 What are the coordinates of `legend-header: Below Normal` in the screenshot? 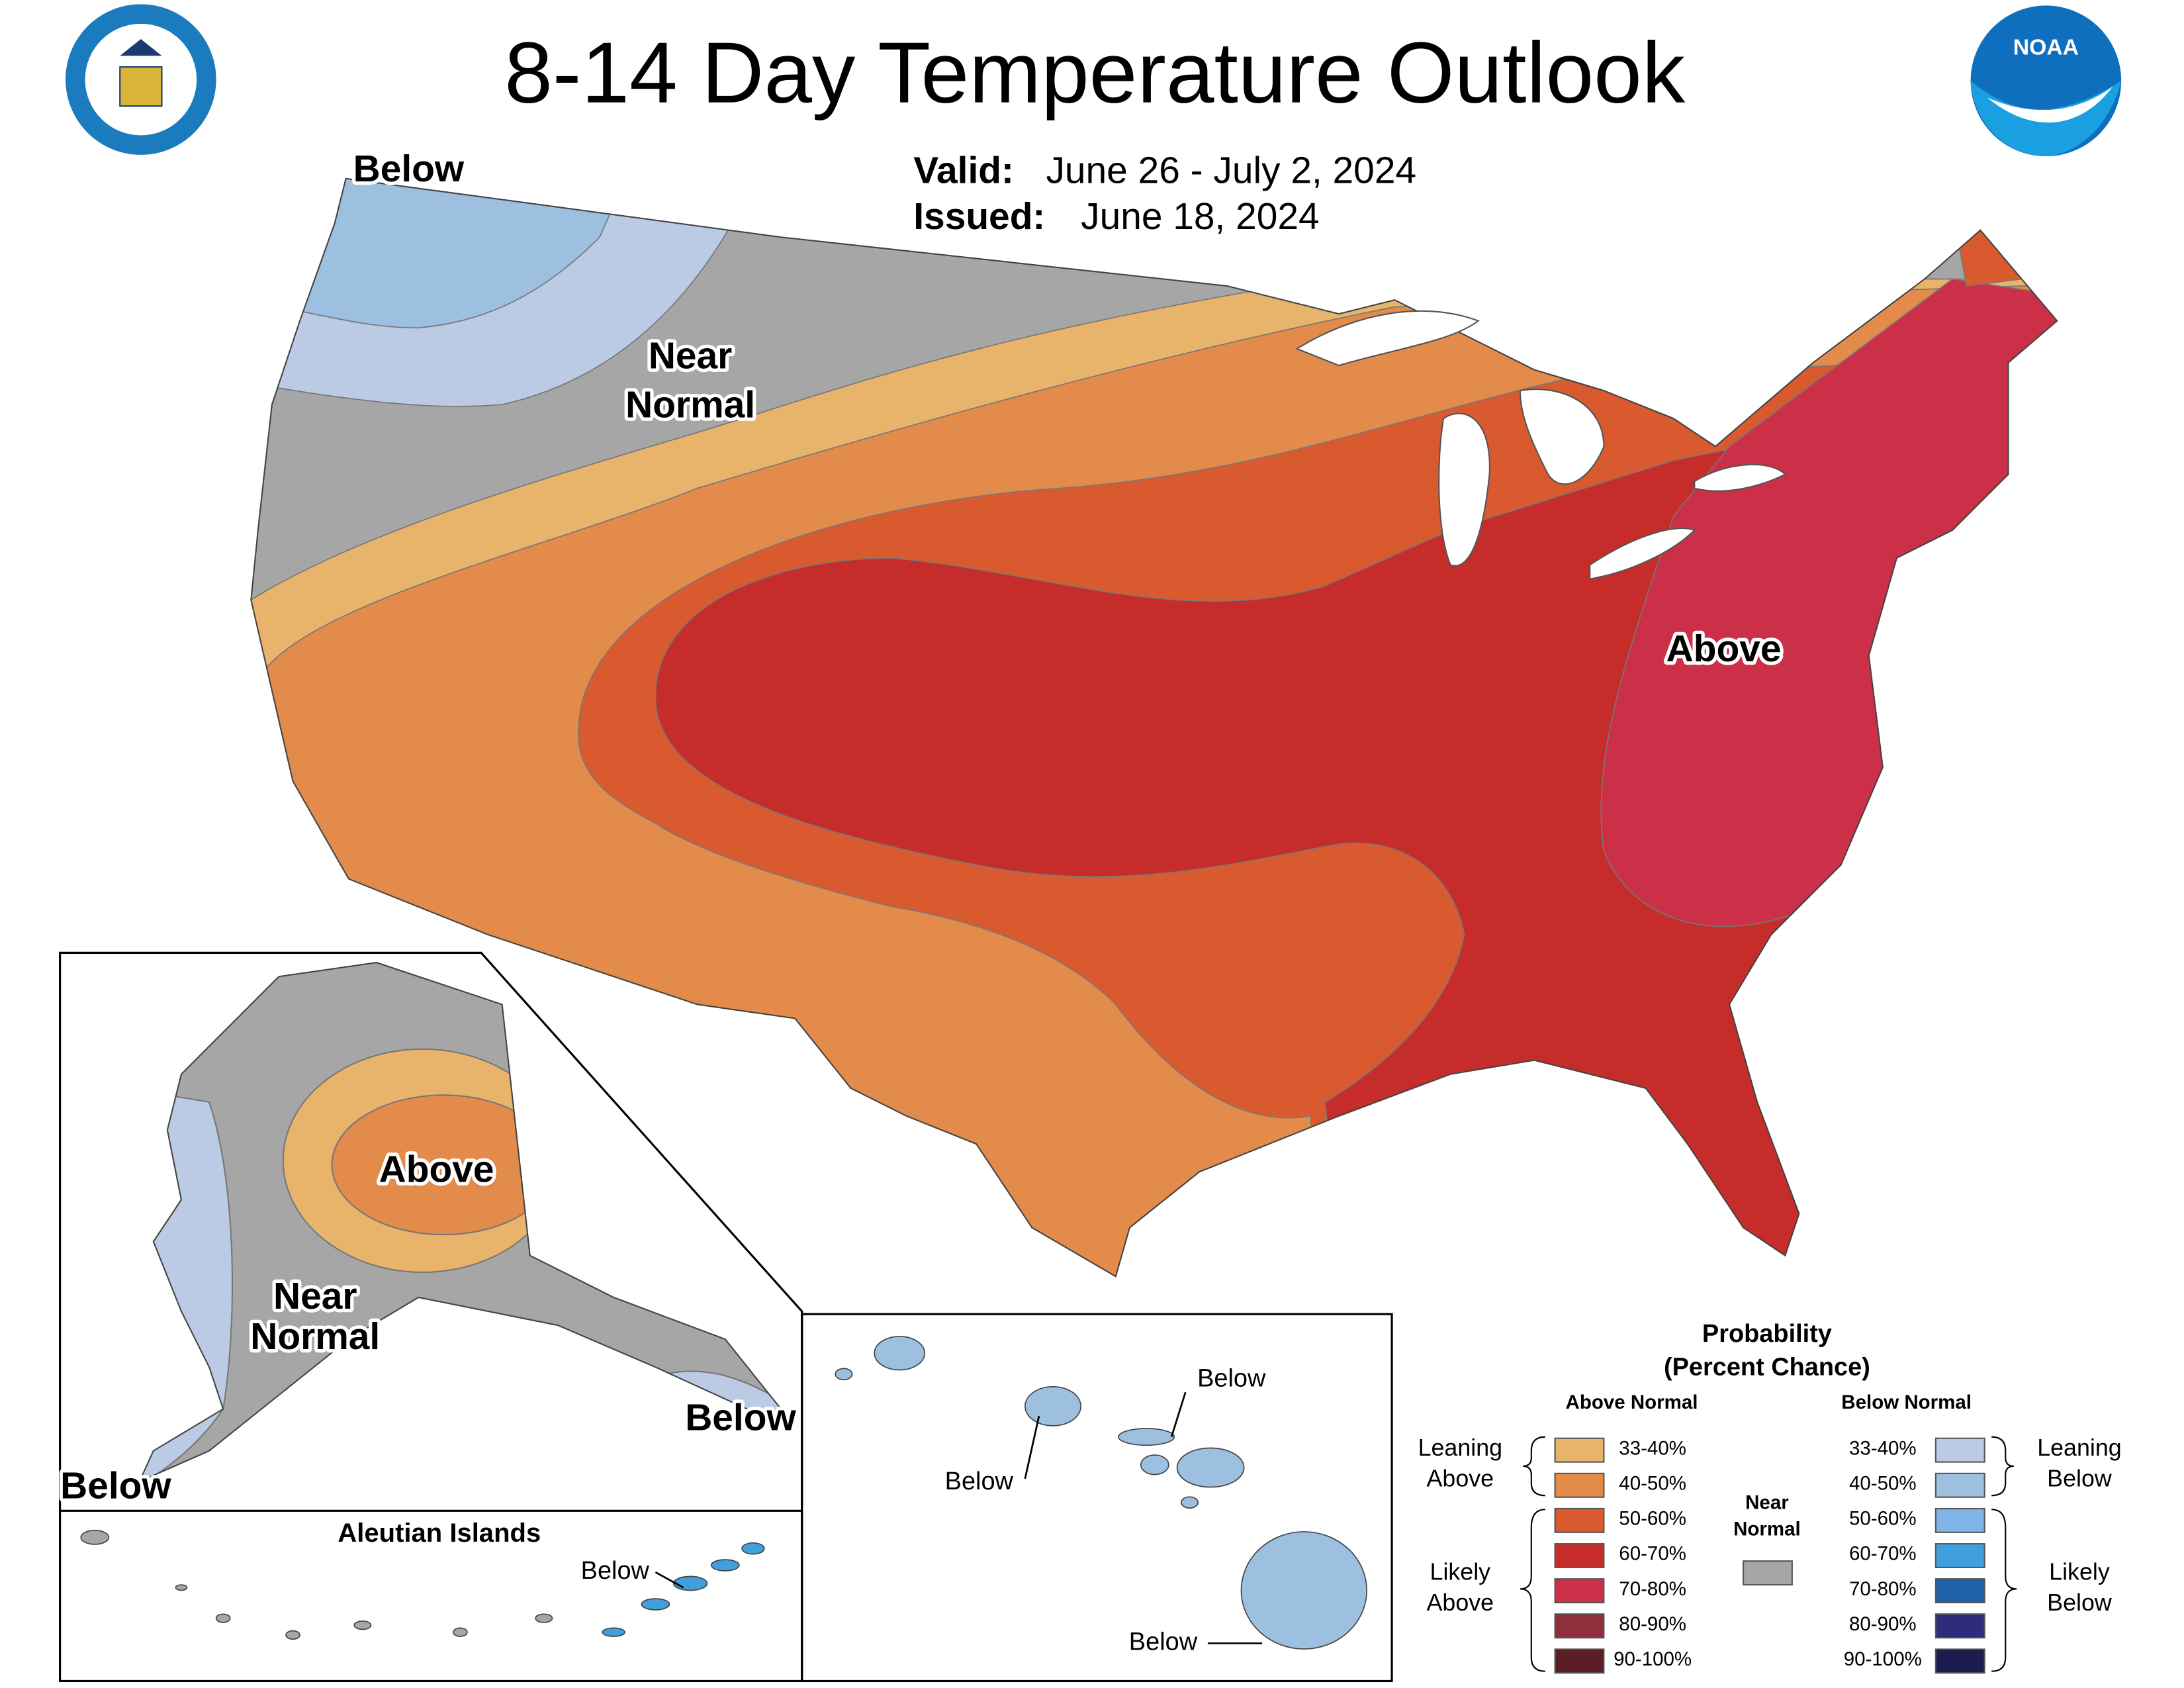 It's located at (1906, 1402).